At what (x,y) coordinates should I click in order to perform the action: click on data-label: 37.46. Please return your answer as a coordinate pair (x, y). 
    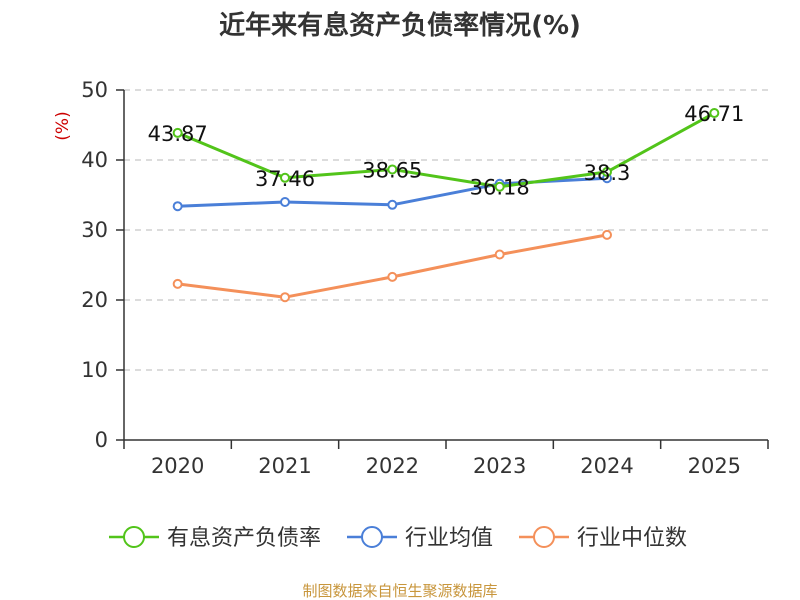
    Looking at the image, I should click on (285, 179).